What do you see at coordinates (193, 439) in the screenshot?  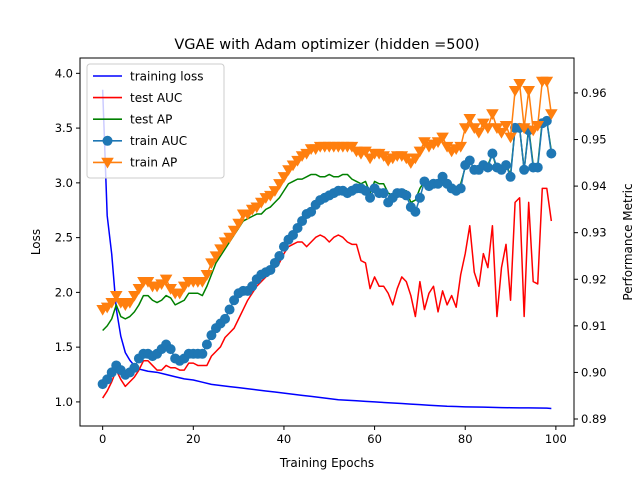 I see `x-tick-label: 20` at bounding box center [193, 439].